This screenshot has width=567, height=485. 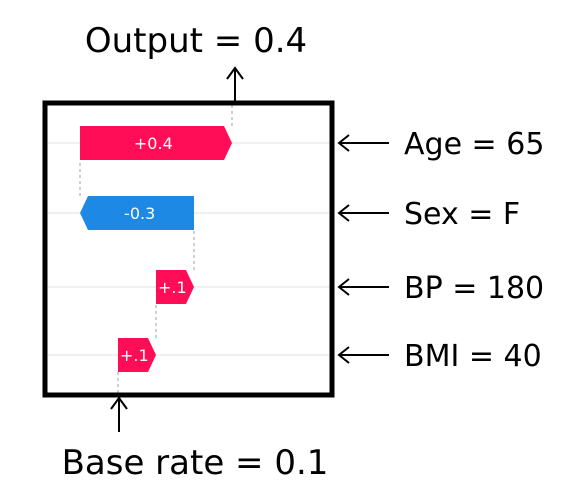 I want to click on feature-label: BP = 180, so click(x=474, y=288).